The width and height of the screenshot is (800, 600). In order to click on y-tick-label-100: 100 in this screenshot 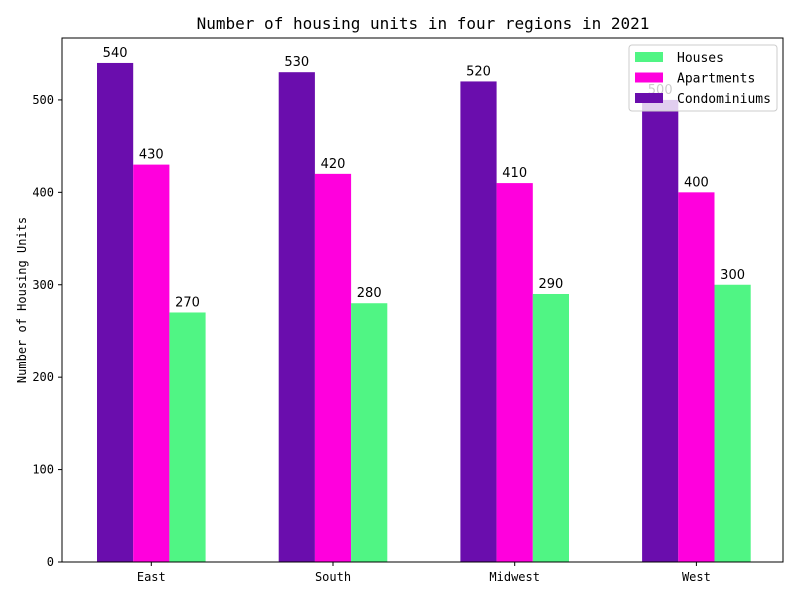, I will do `click(43, 470)`.